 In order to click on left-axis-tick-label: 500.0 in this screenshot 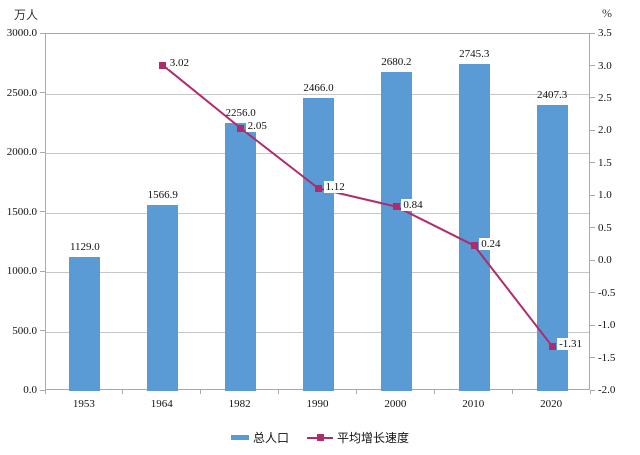, I will do `click(24, 330)`.